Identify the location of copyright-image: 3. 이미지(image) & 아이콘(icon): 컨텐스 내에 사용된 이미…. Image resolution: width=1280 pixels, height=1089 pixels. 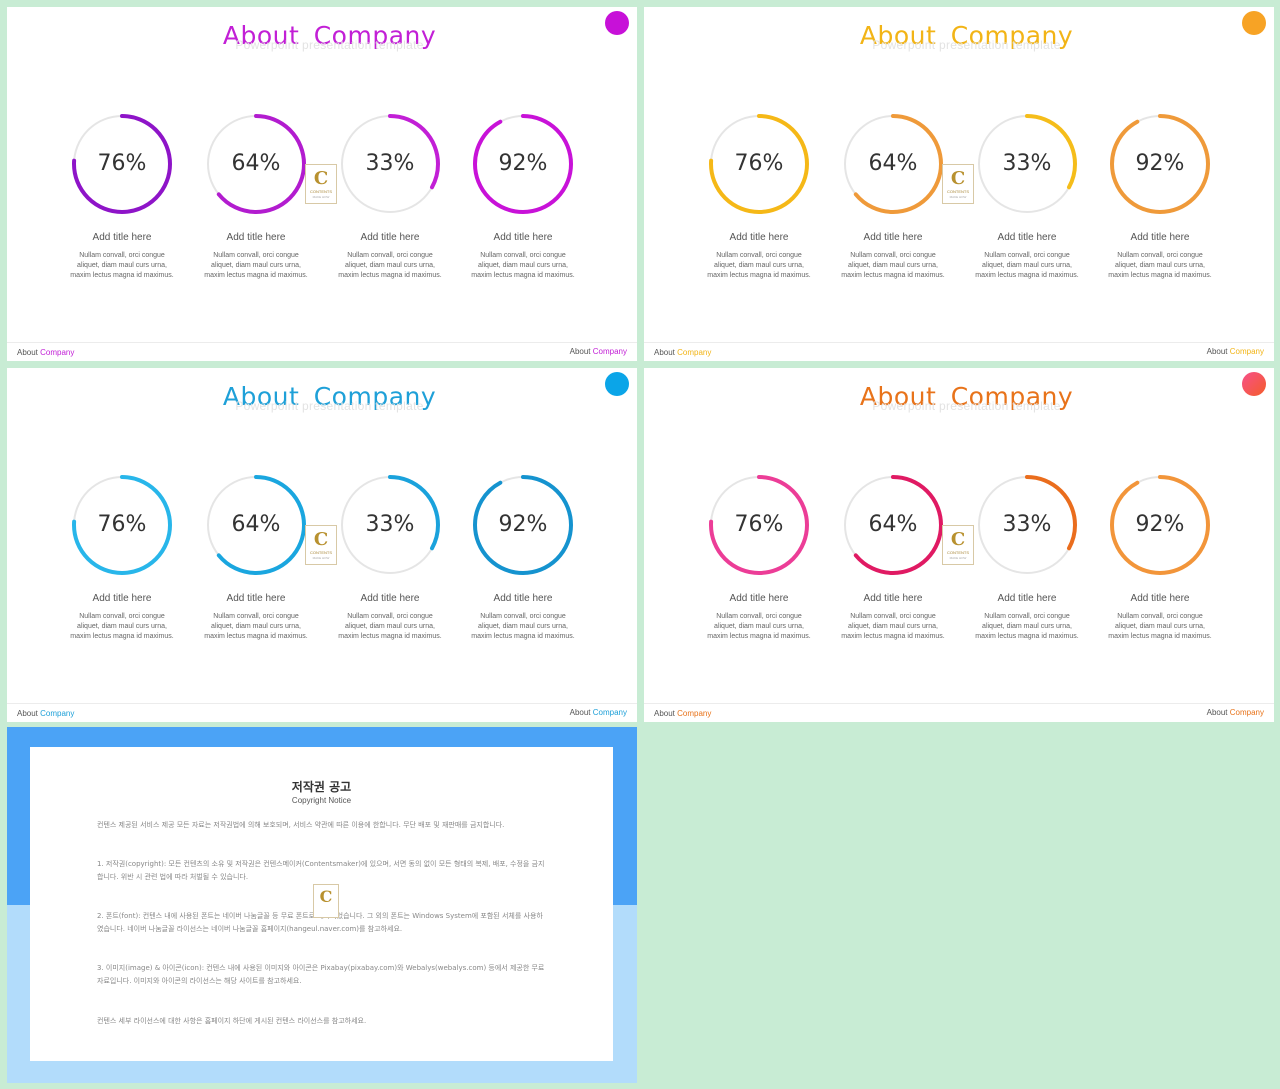
(321, 974).